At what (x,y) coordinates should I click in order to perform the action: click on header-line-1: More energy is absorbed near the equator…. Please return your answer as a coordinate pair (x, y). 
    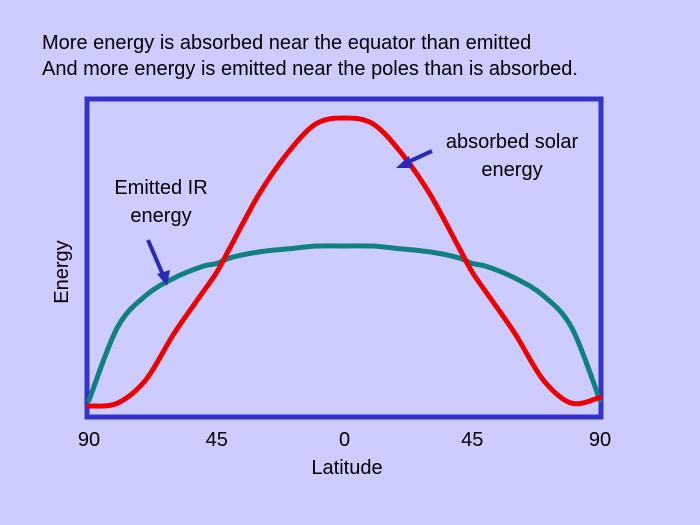
    Looking at the image, I should click on (287, 43).